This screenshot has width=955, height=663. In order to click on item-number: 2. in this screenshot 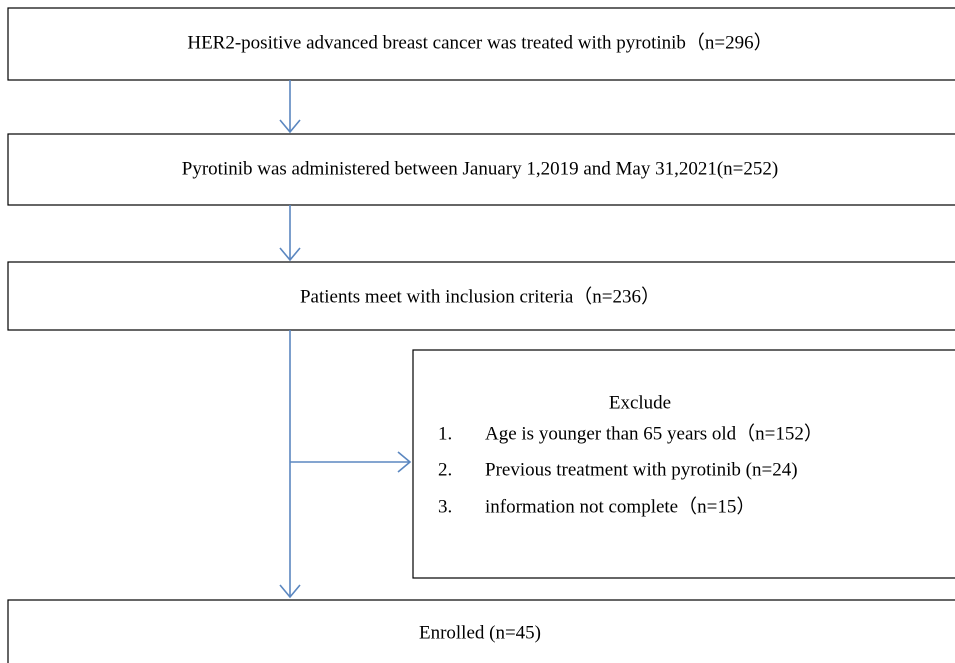, I will do `click(445, 469)`.